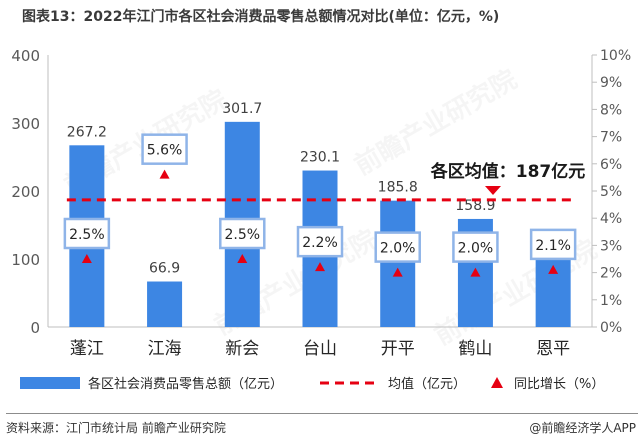  What do you see at coordinates (611, 110) in the screenshot?
I see `right-axis-tick-label: 8%` at bounding box center [611, 110].